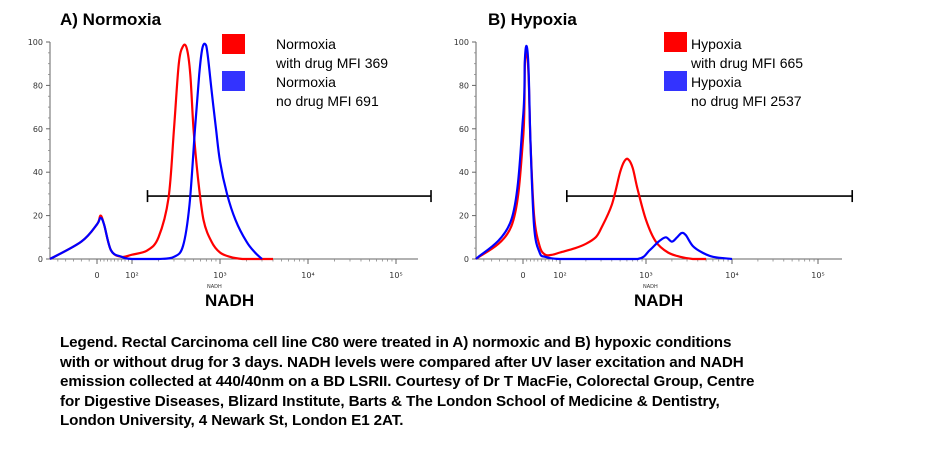  What do you see at coordinates (111, 19) in the screenshot?
I see `panel-title: A) Normoxia` at bounding box center [111, 19].